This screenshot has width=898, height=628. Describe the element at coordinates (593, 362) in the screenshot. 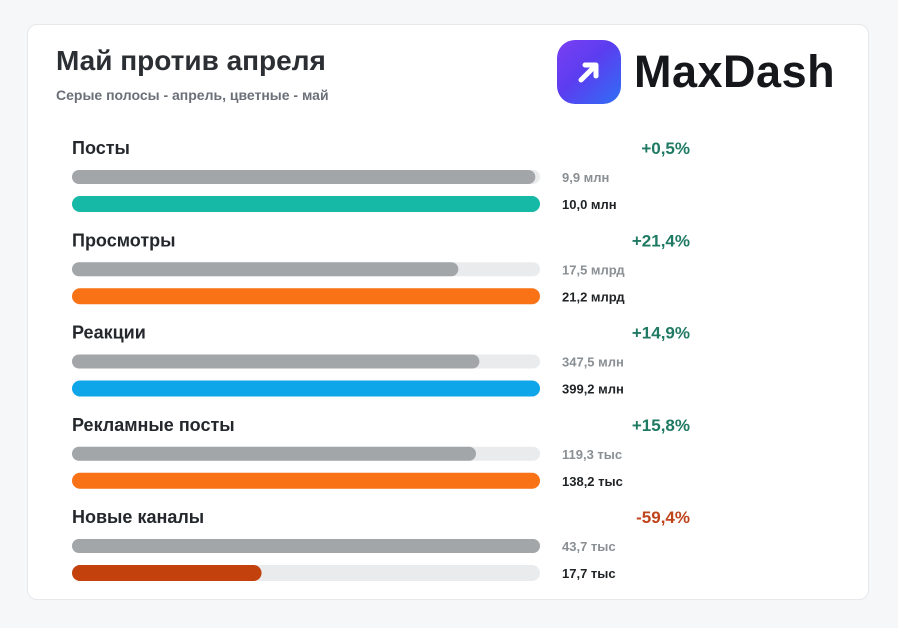

I see `value-label-april: 347,5 млн` at that location.